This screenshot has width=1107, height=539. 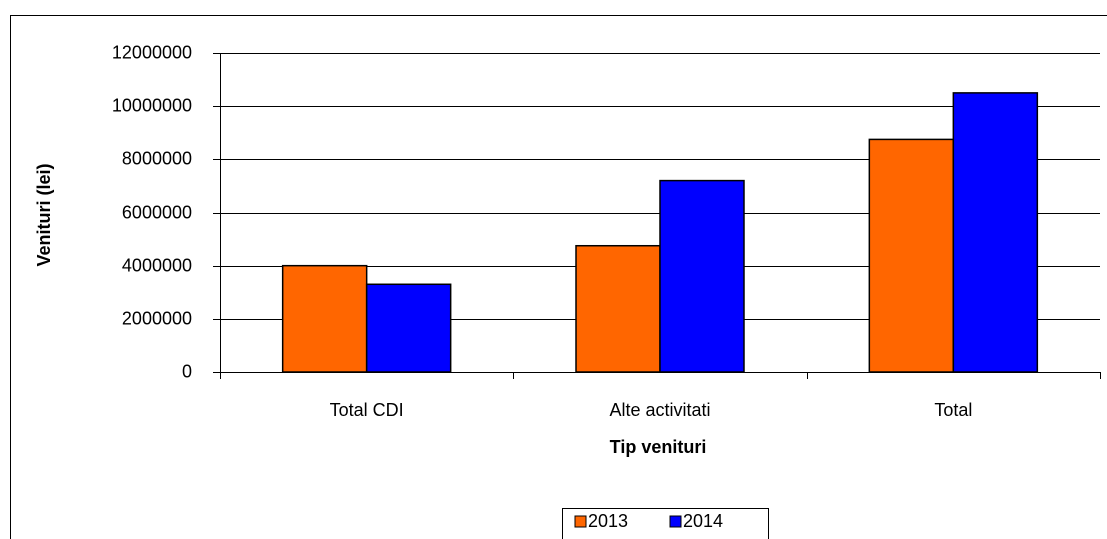 What do you see at coordinates (608, 521) in the screenshot?
I see `legend-label: 2013` at bounding box center [608, 521].